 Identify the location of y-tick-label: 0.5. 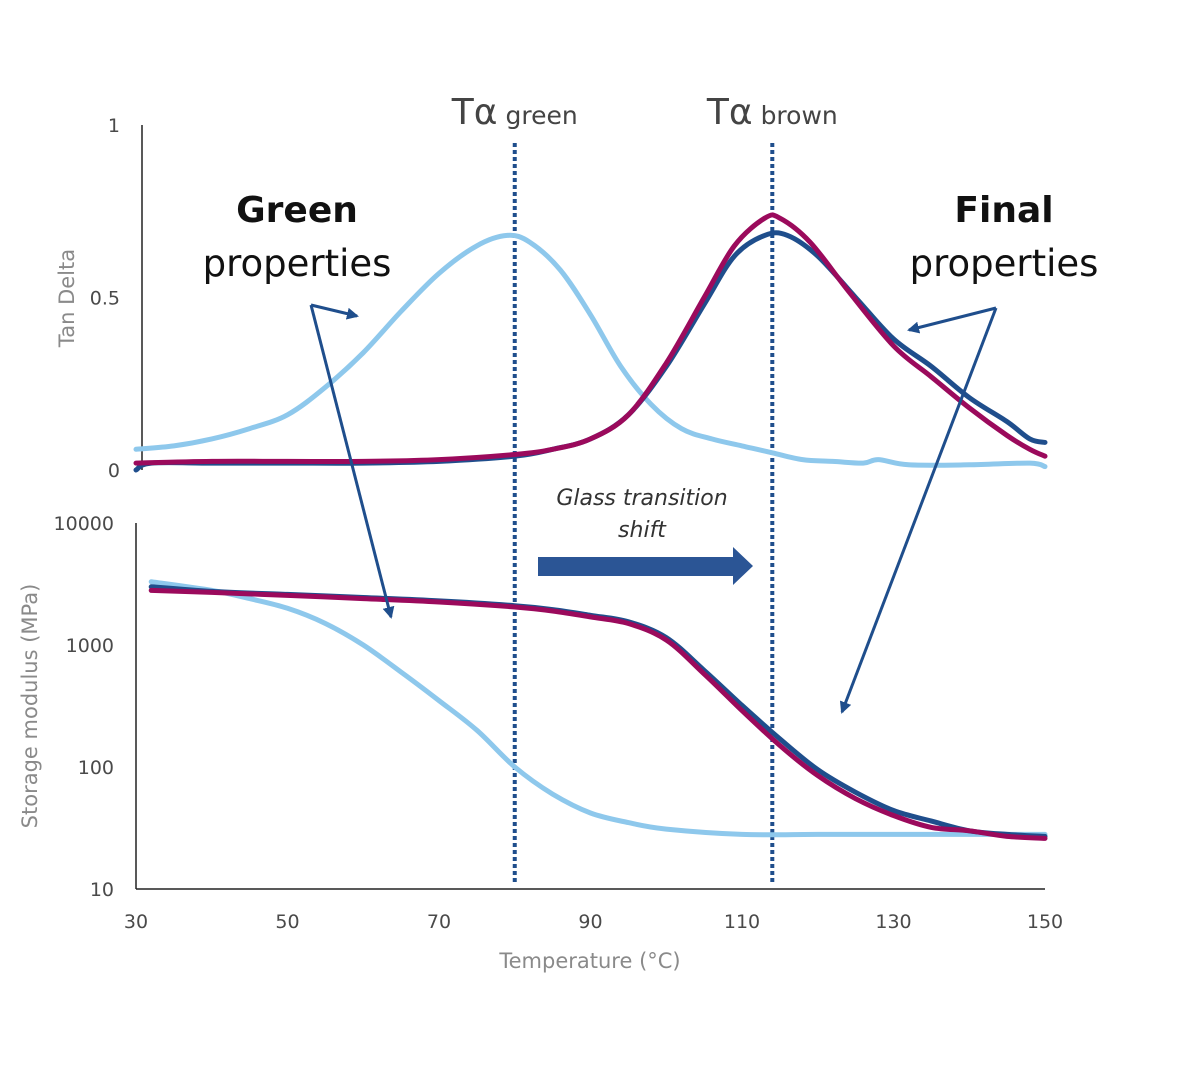
(105, 299).